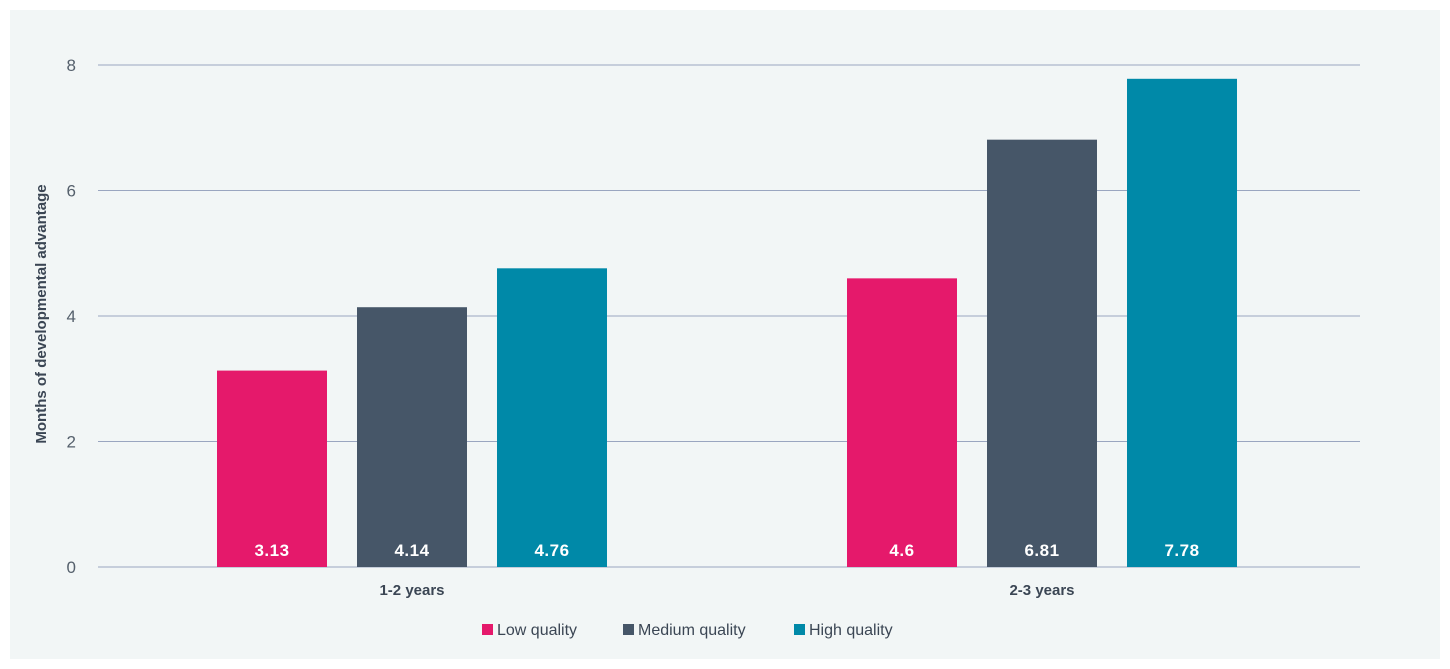 This screenshot has height=669, width=1450. Describe the element at coordinates (851, 630) in the screenshot. I see `legend-label: High quality` at that location.